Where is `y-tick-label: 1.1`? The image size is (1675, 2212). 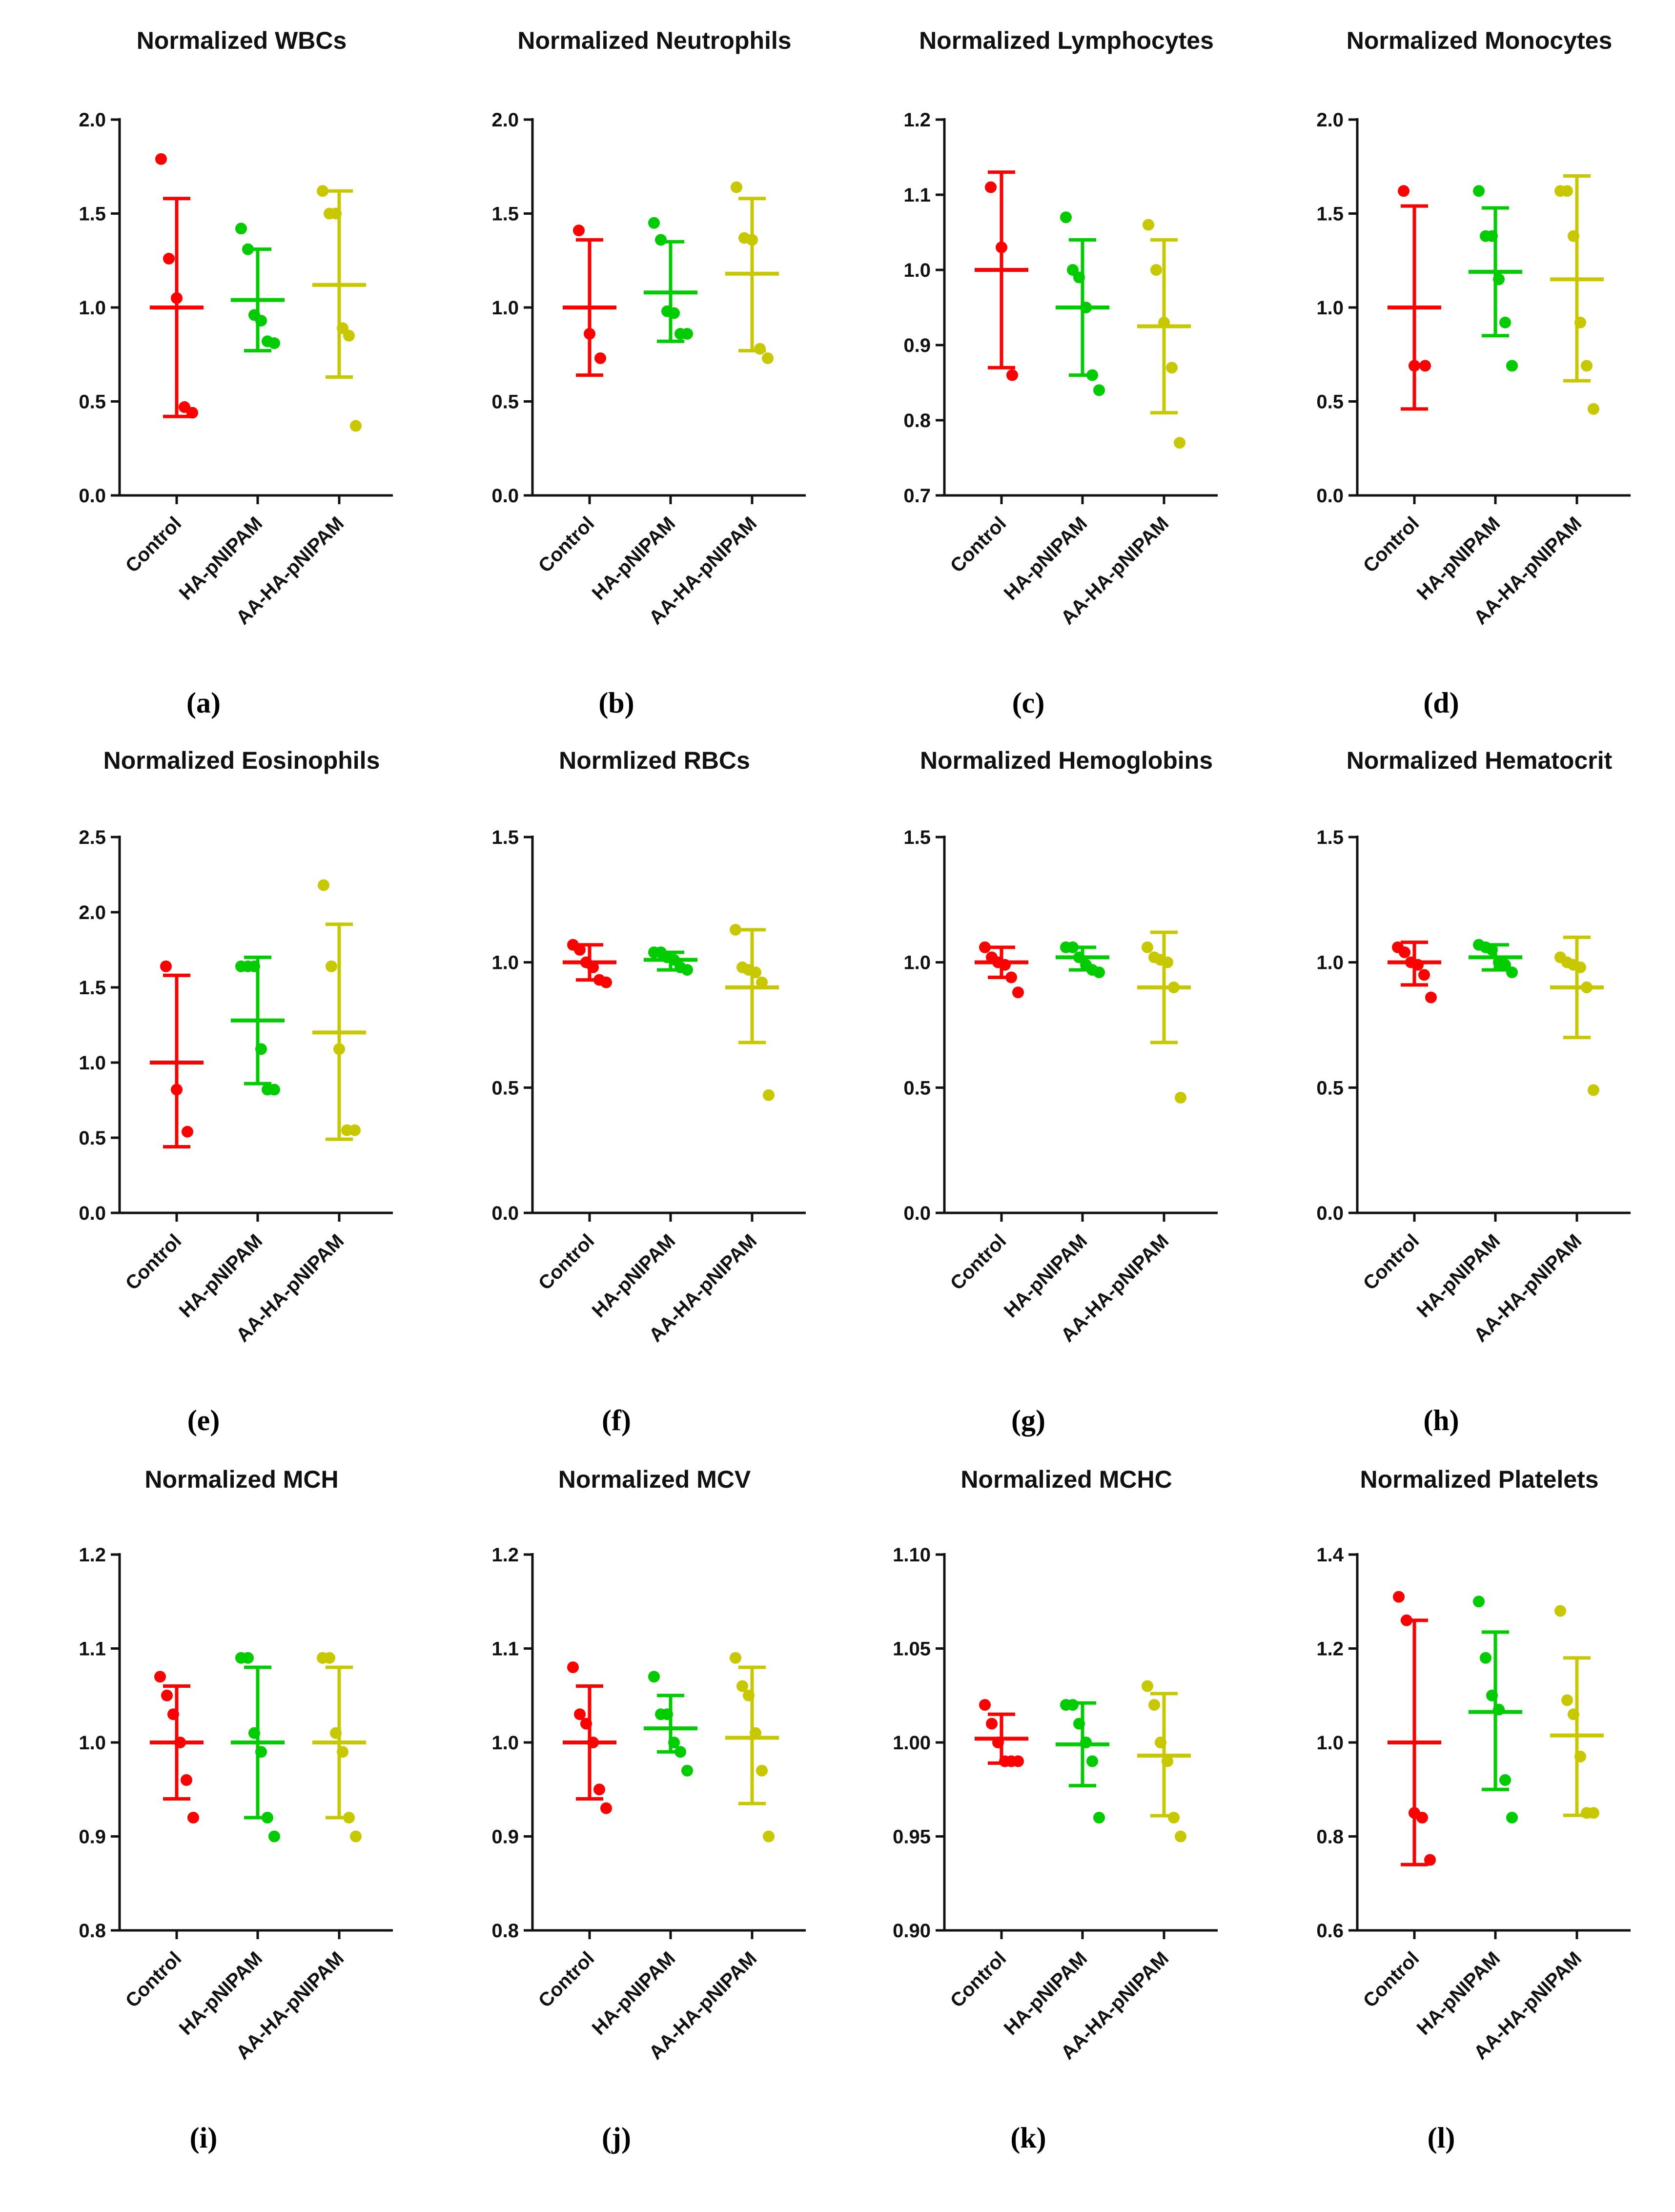
y-tick-label: 1.1 is located at coordinates (917, 195).